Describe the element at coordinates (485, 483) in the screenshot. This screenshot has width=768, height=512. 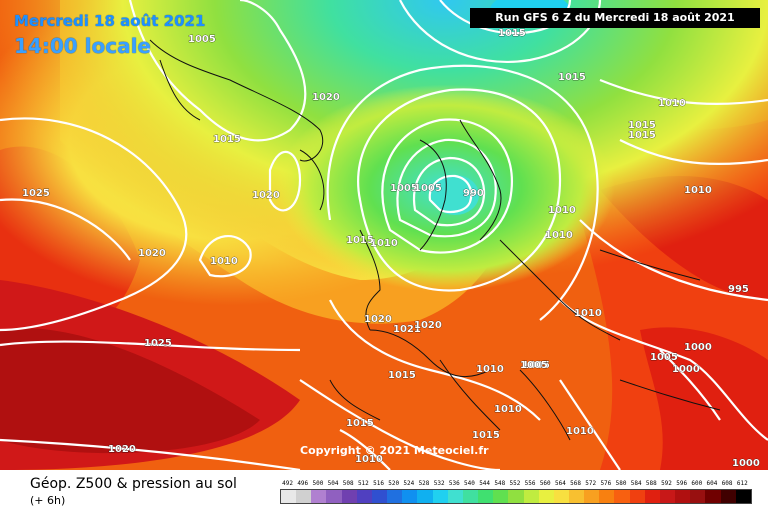
I see `scale-label: 544` at that location.